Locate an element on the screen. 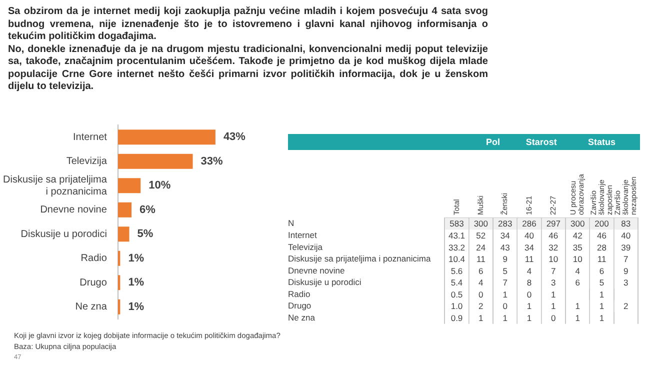 Image resolution: width=650 pixels, height=366 pixels. data-label: 5.4 is located at coordinates (456, 283).